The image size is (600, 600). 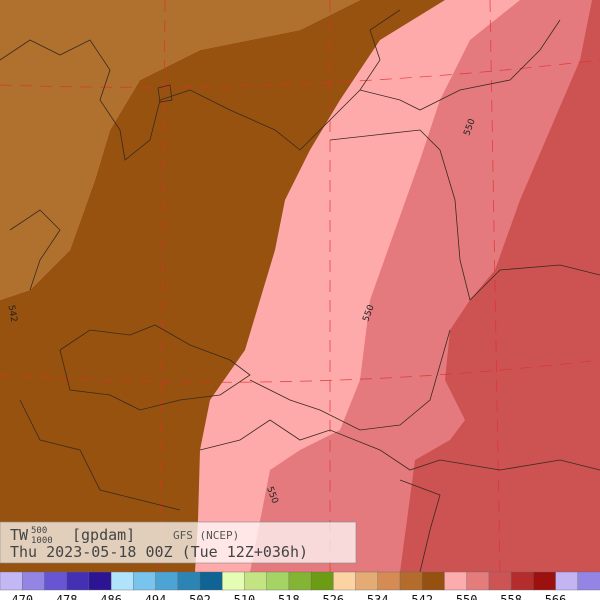 What do you see at coordinates (556, 596) in the screenshot?
I see `colorbar-label: 566` at bounding box center [556, 596].